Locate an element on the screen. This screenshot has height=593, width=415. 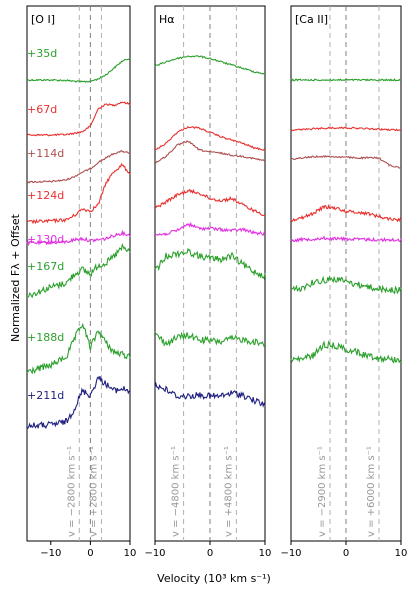
panel-title: [Ca II] is located at coordinates (311, 19).